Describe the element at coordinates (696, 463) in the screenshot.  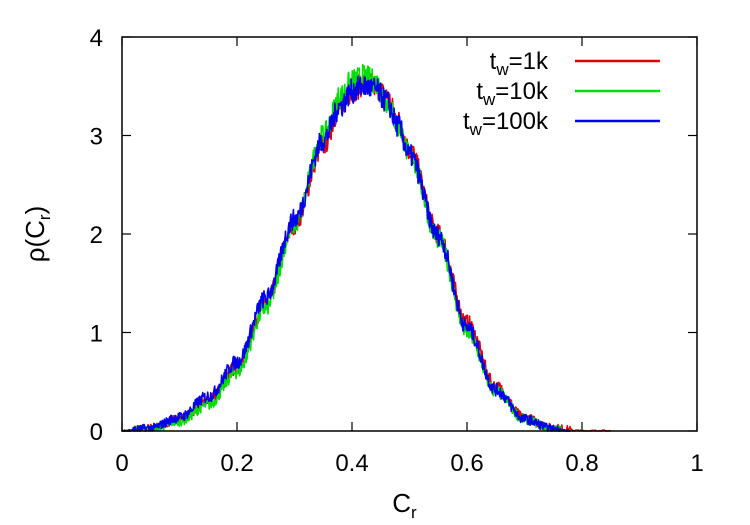
I see `x-tick-label: 1` at that location.